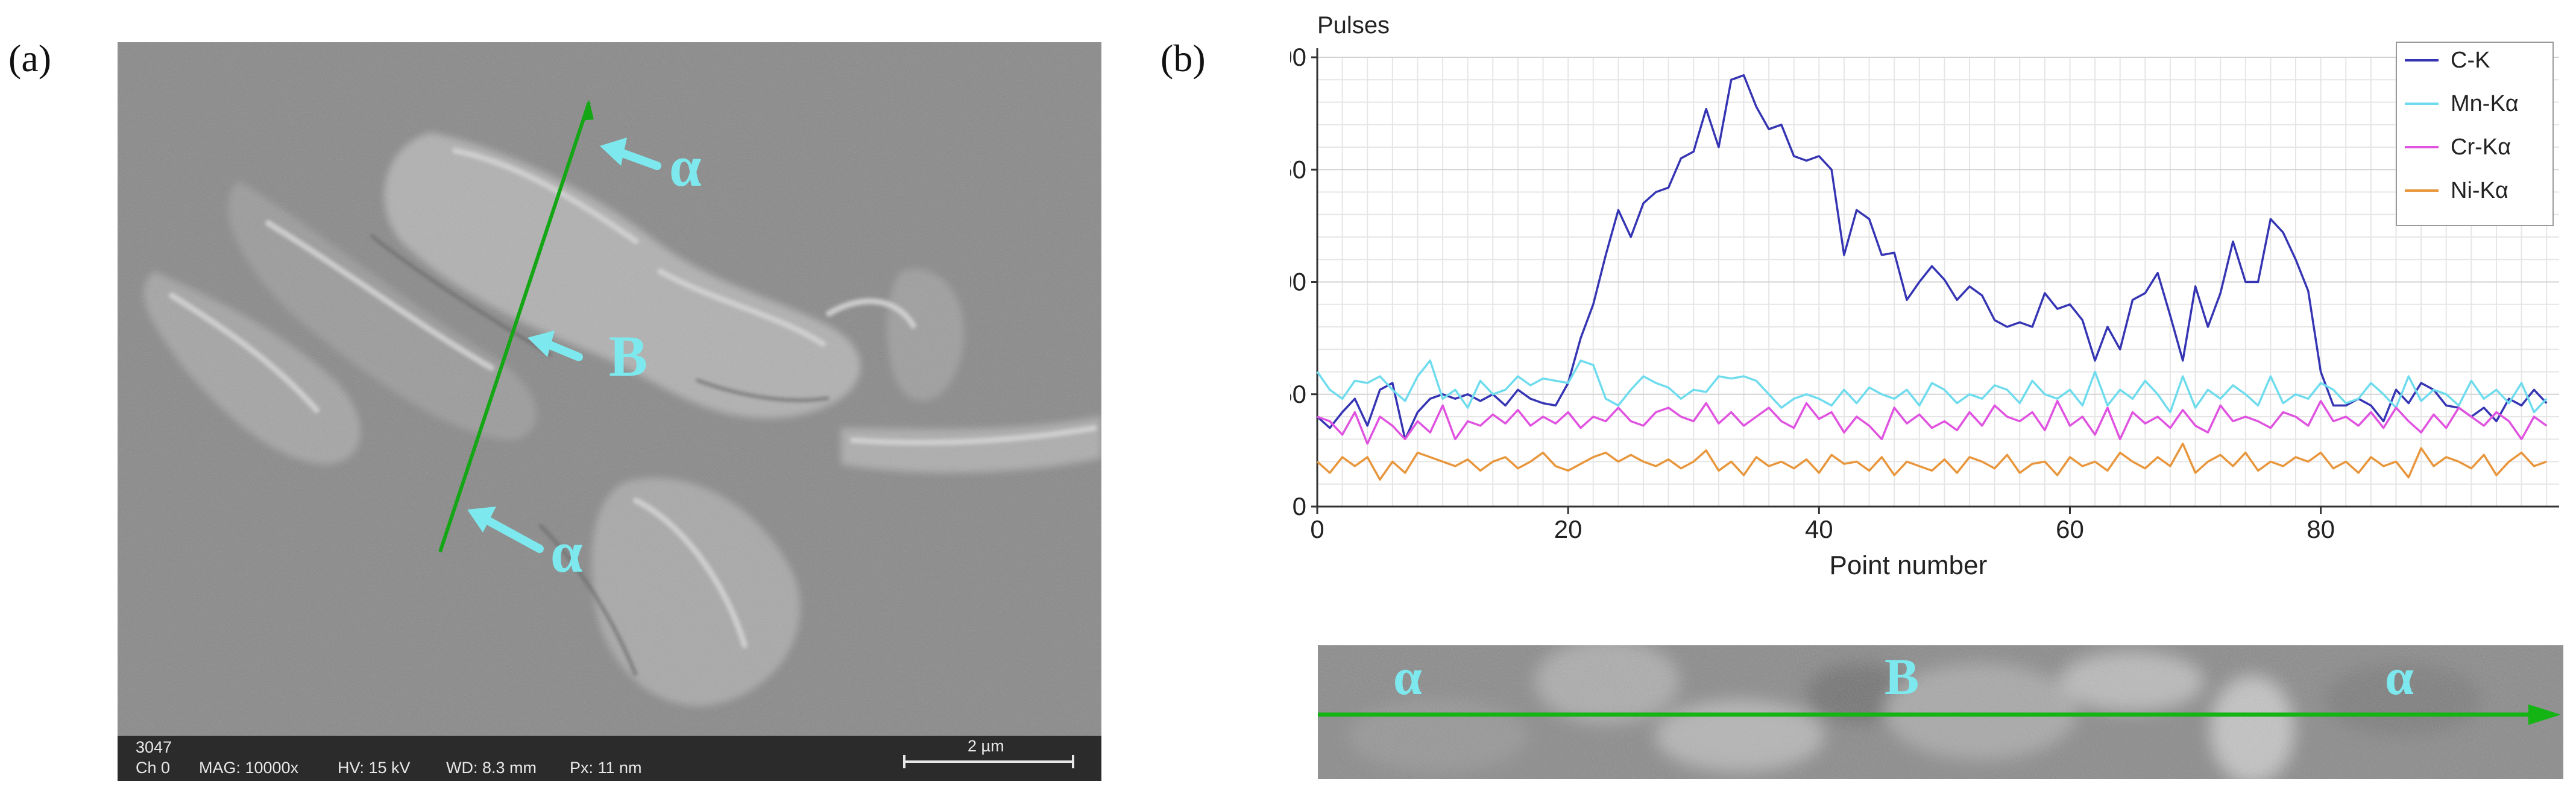  Describe the element at coordinates (374, 768) in the screenshot. I see `sem-voltage: HV: 15 kV` at that location.